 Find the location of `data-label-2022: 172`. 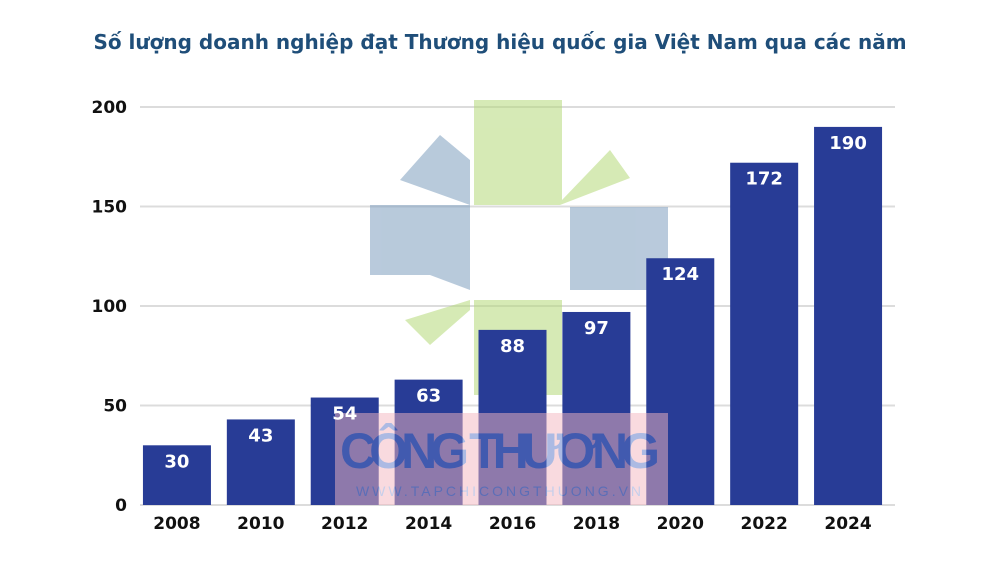

data-label-2022: 172 is located at coordinates (764, 179).